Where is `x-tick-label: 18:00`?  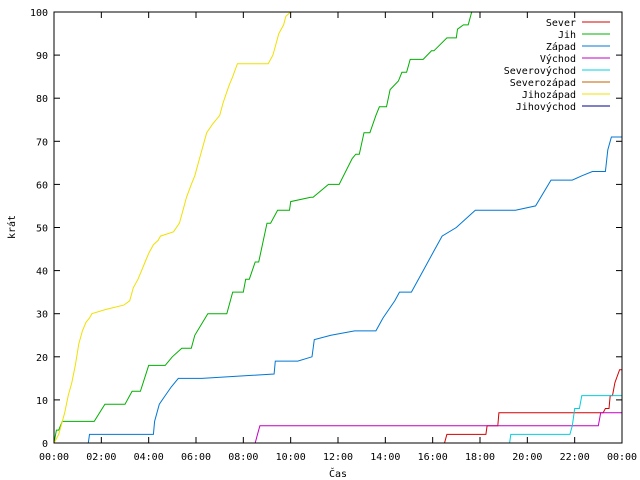 x-tick-label: 18:00 is located at coordinates (480, 457).